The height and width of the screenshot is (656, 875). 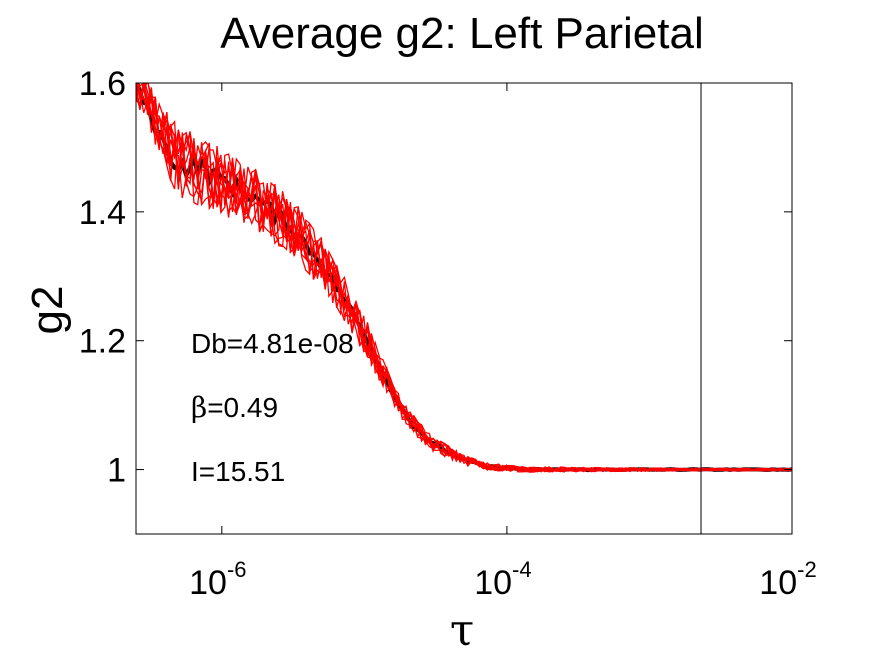 What do you see at coordinates (217, 579) in the screenshot?
I see `x-tick-label: 10⁻⁶` at bounding box center [217, 579].